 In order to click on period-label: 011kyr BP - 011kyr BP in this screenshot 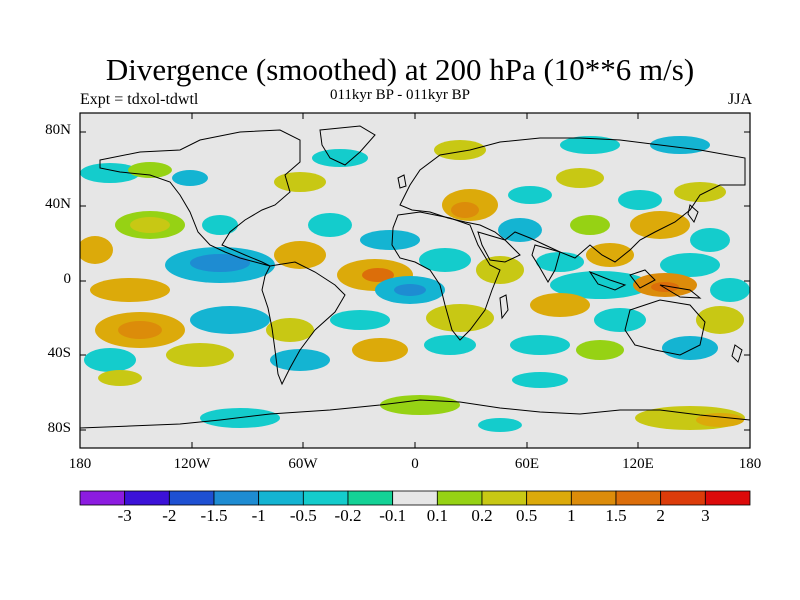, I will do `click(399, 95)`.